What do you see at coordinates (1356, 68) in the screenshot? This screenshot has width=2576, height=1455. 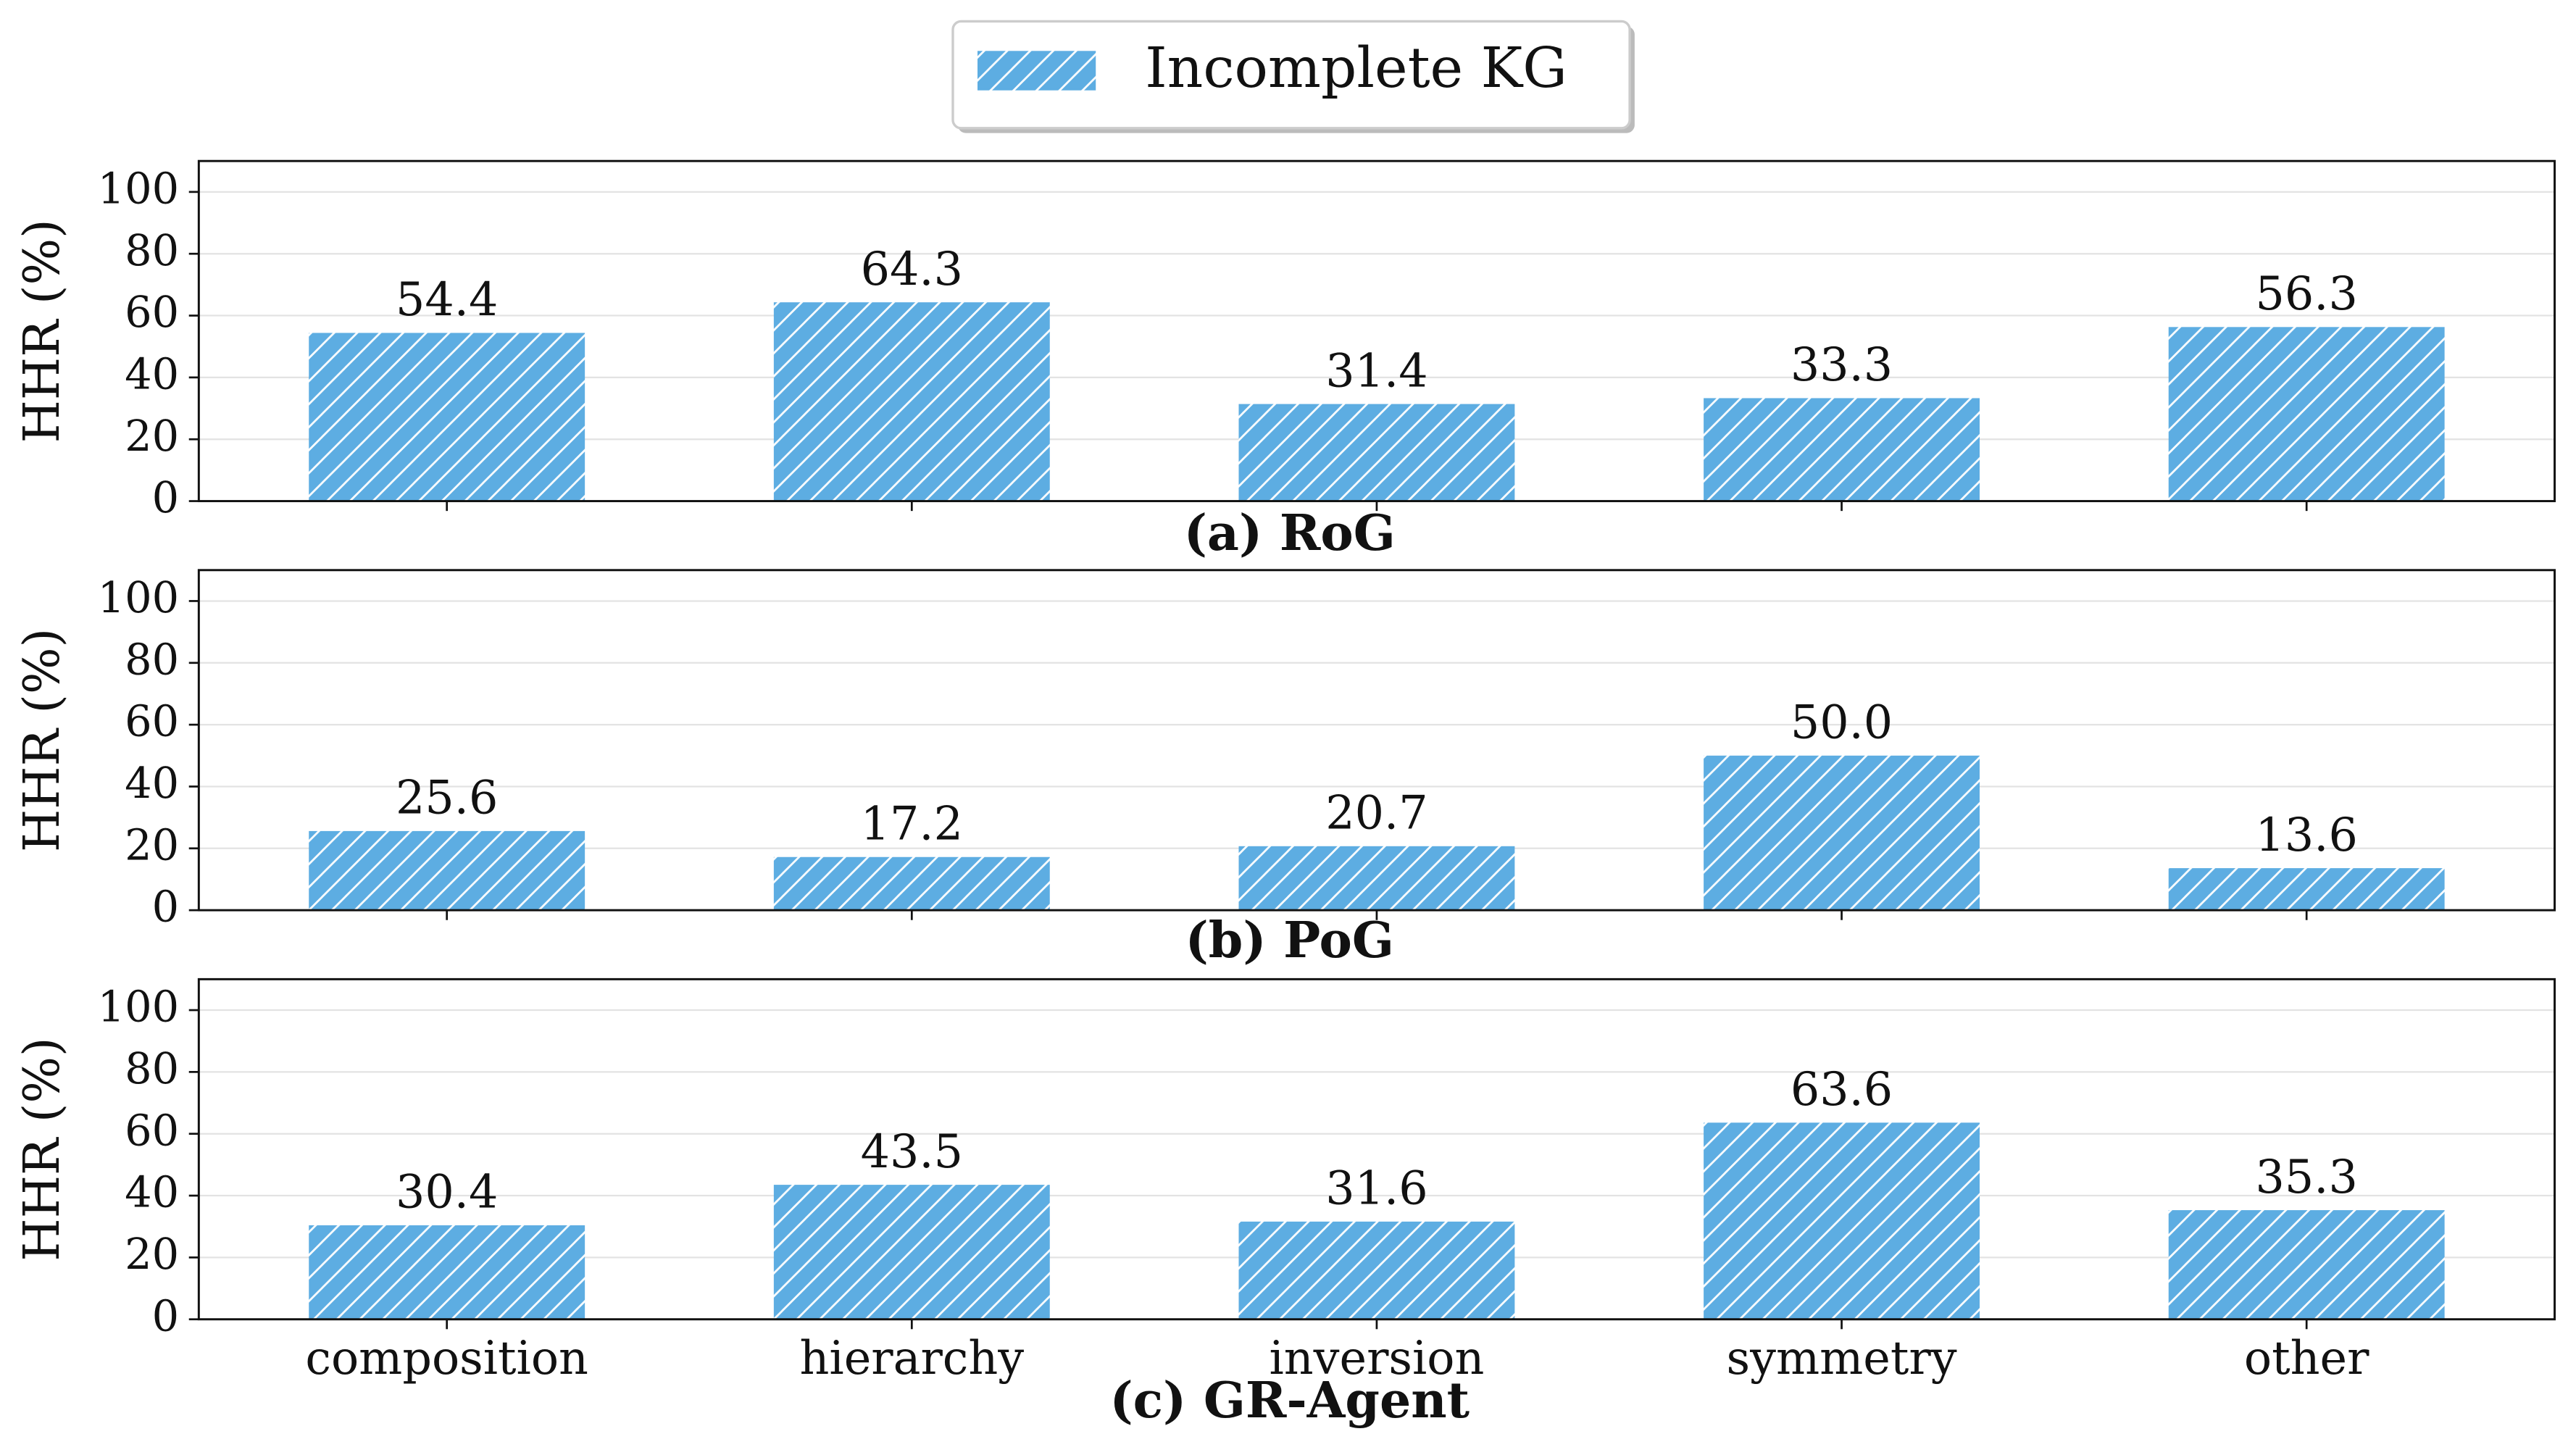 I see `legend-label: Incomplete KG` at bounding box center [1356, 68].